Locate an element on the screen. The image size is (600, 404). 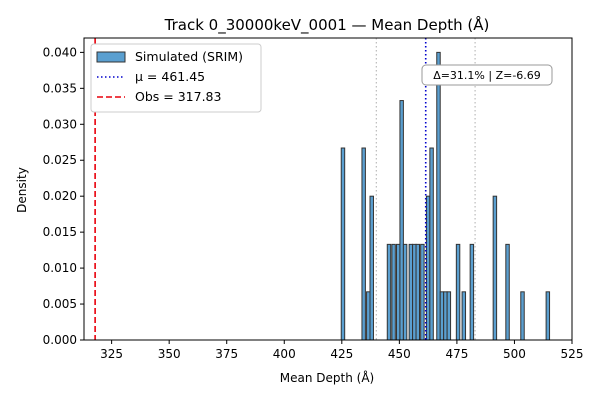
x-tick-label: 325 is located at coordinates (111, 354).